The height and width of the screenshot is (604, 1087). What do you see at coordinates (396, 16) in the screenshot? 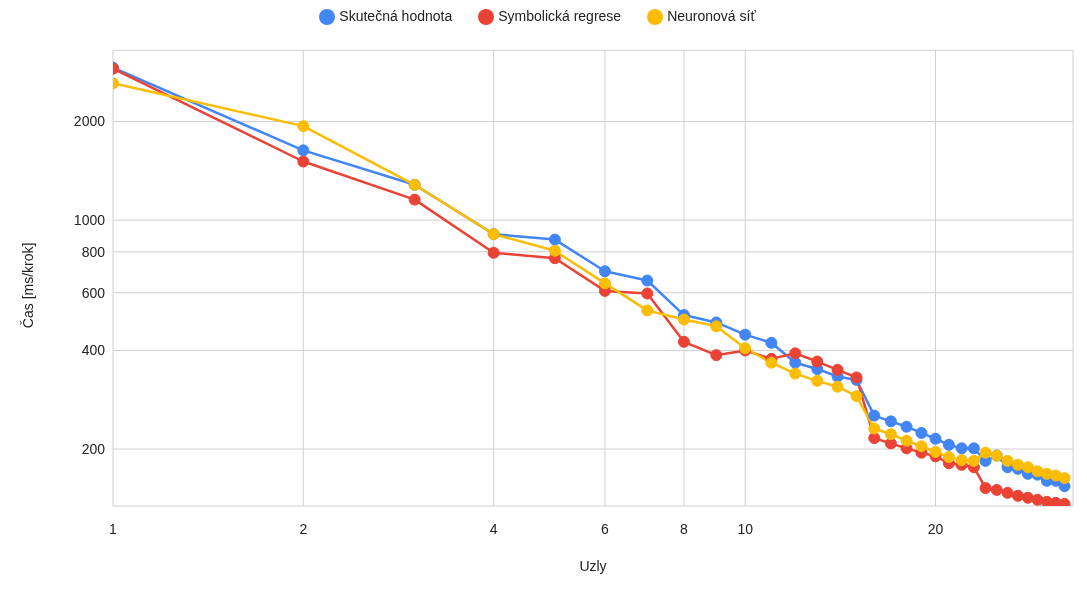
I see `legend-label: Skutečná hodnota` at bounding box center [396, 16].